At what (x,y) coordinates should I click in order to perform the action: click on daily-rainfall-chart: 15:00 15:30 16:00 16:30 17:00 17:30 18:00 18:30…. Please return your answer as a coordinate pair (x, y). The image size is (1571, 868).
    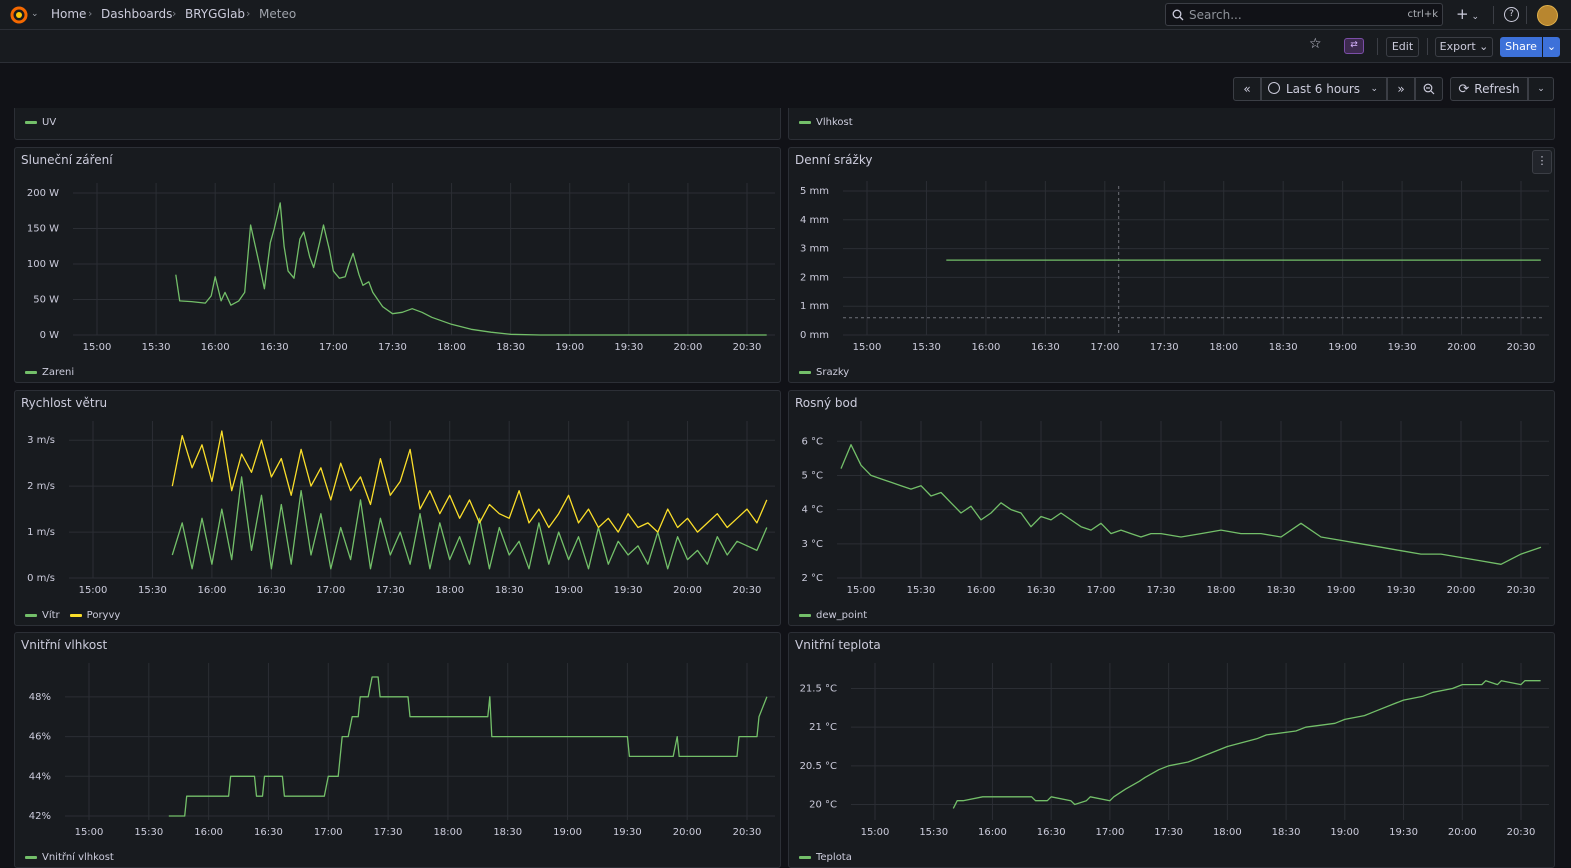
    Looking at the image, I should click on (1174, 267).